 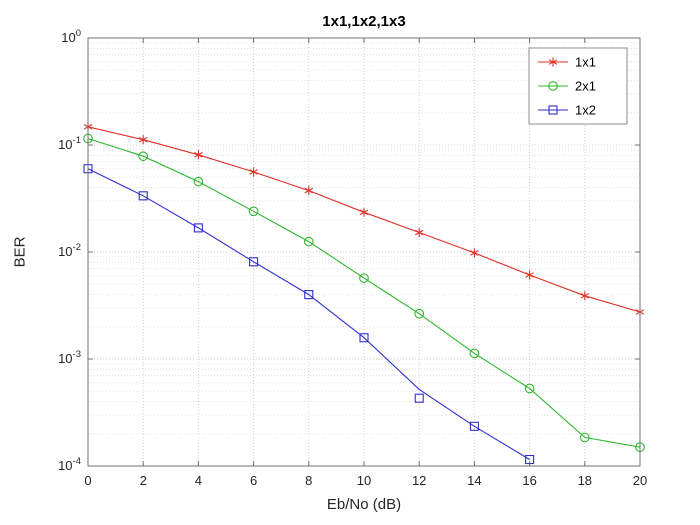 I want to click on svg-text: 0, so click(x=87, y=480).